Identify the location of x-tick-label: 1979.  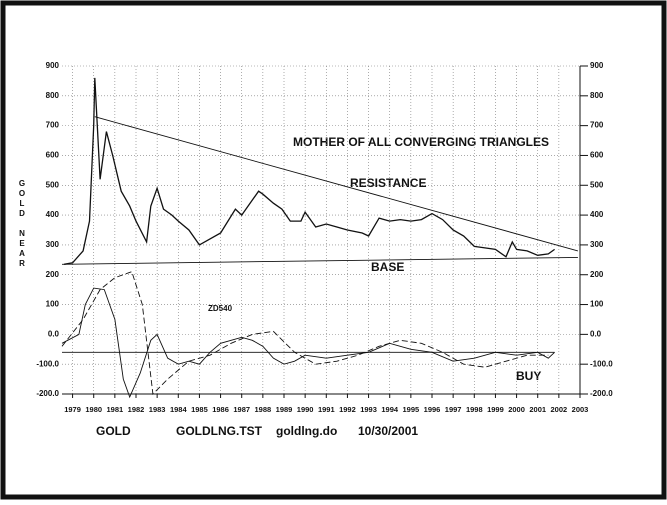
(72, 409).